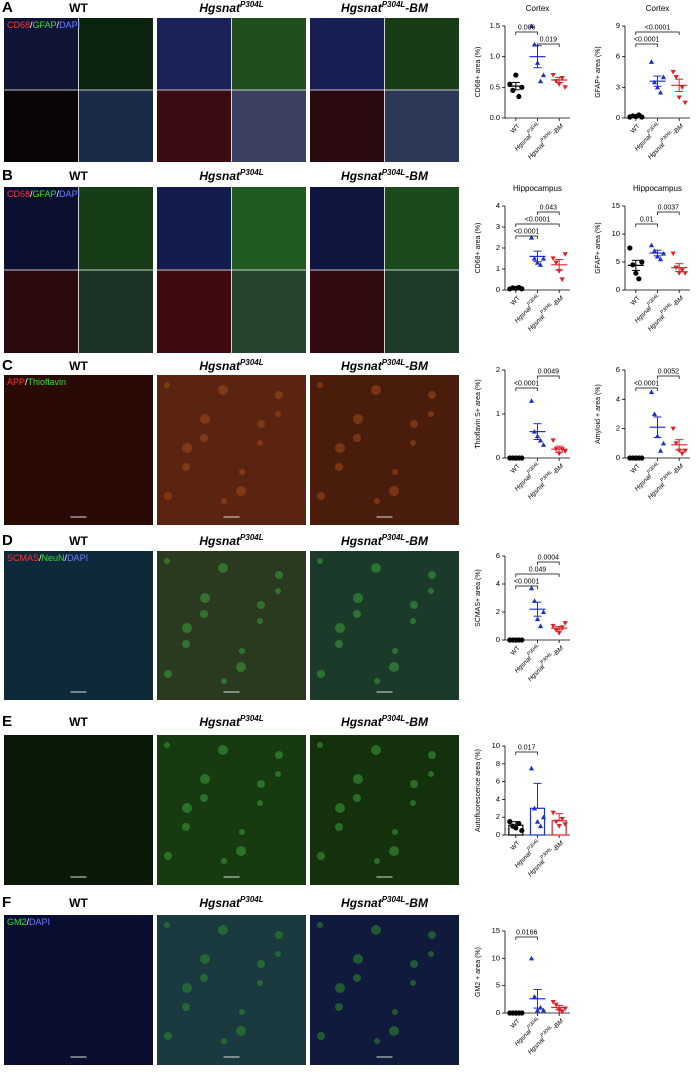  Describe the element at coordinates (498, 639) in the screenshot. I see `y-tick-label: 0` at that location.